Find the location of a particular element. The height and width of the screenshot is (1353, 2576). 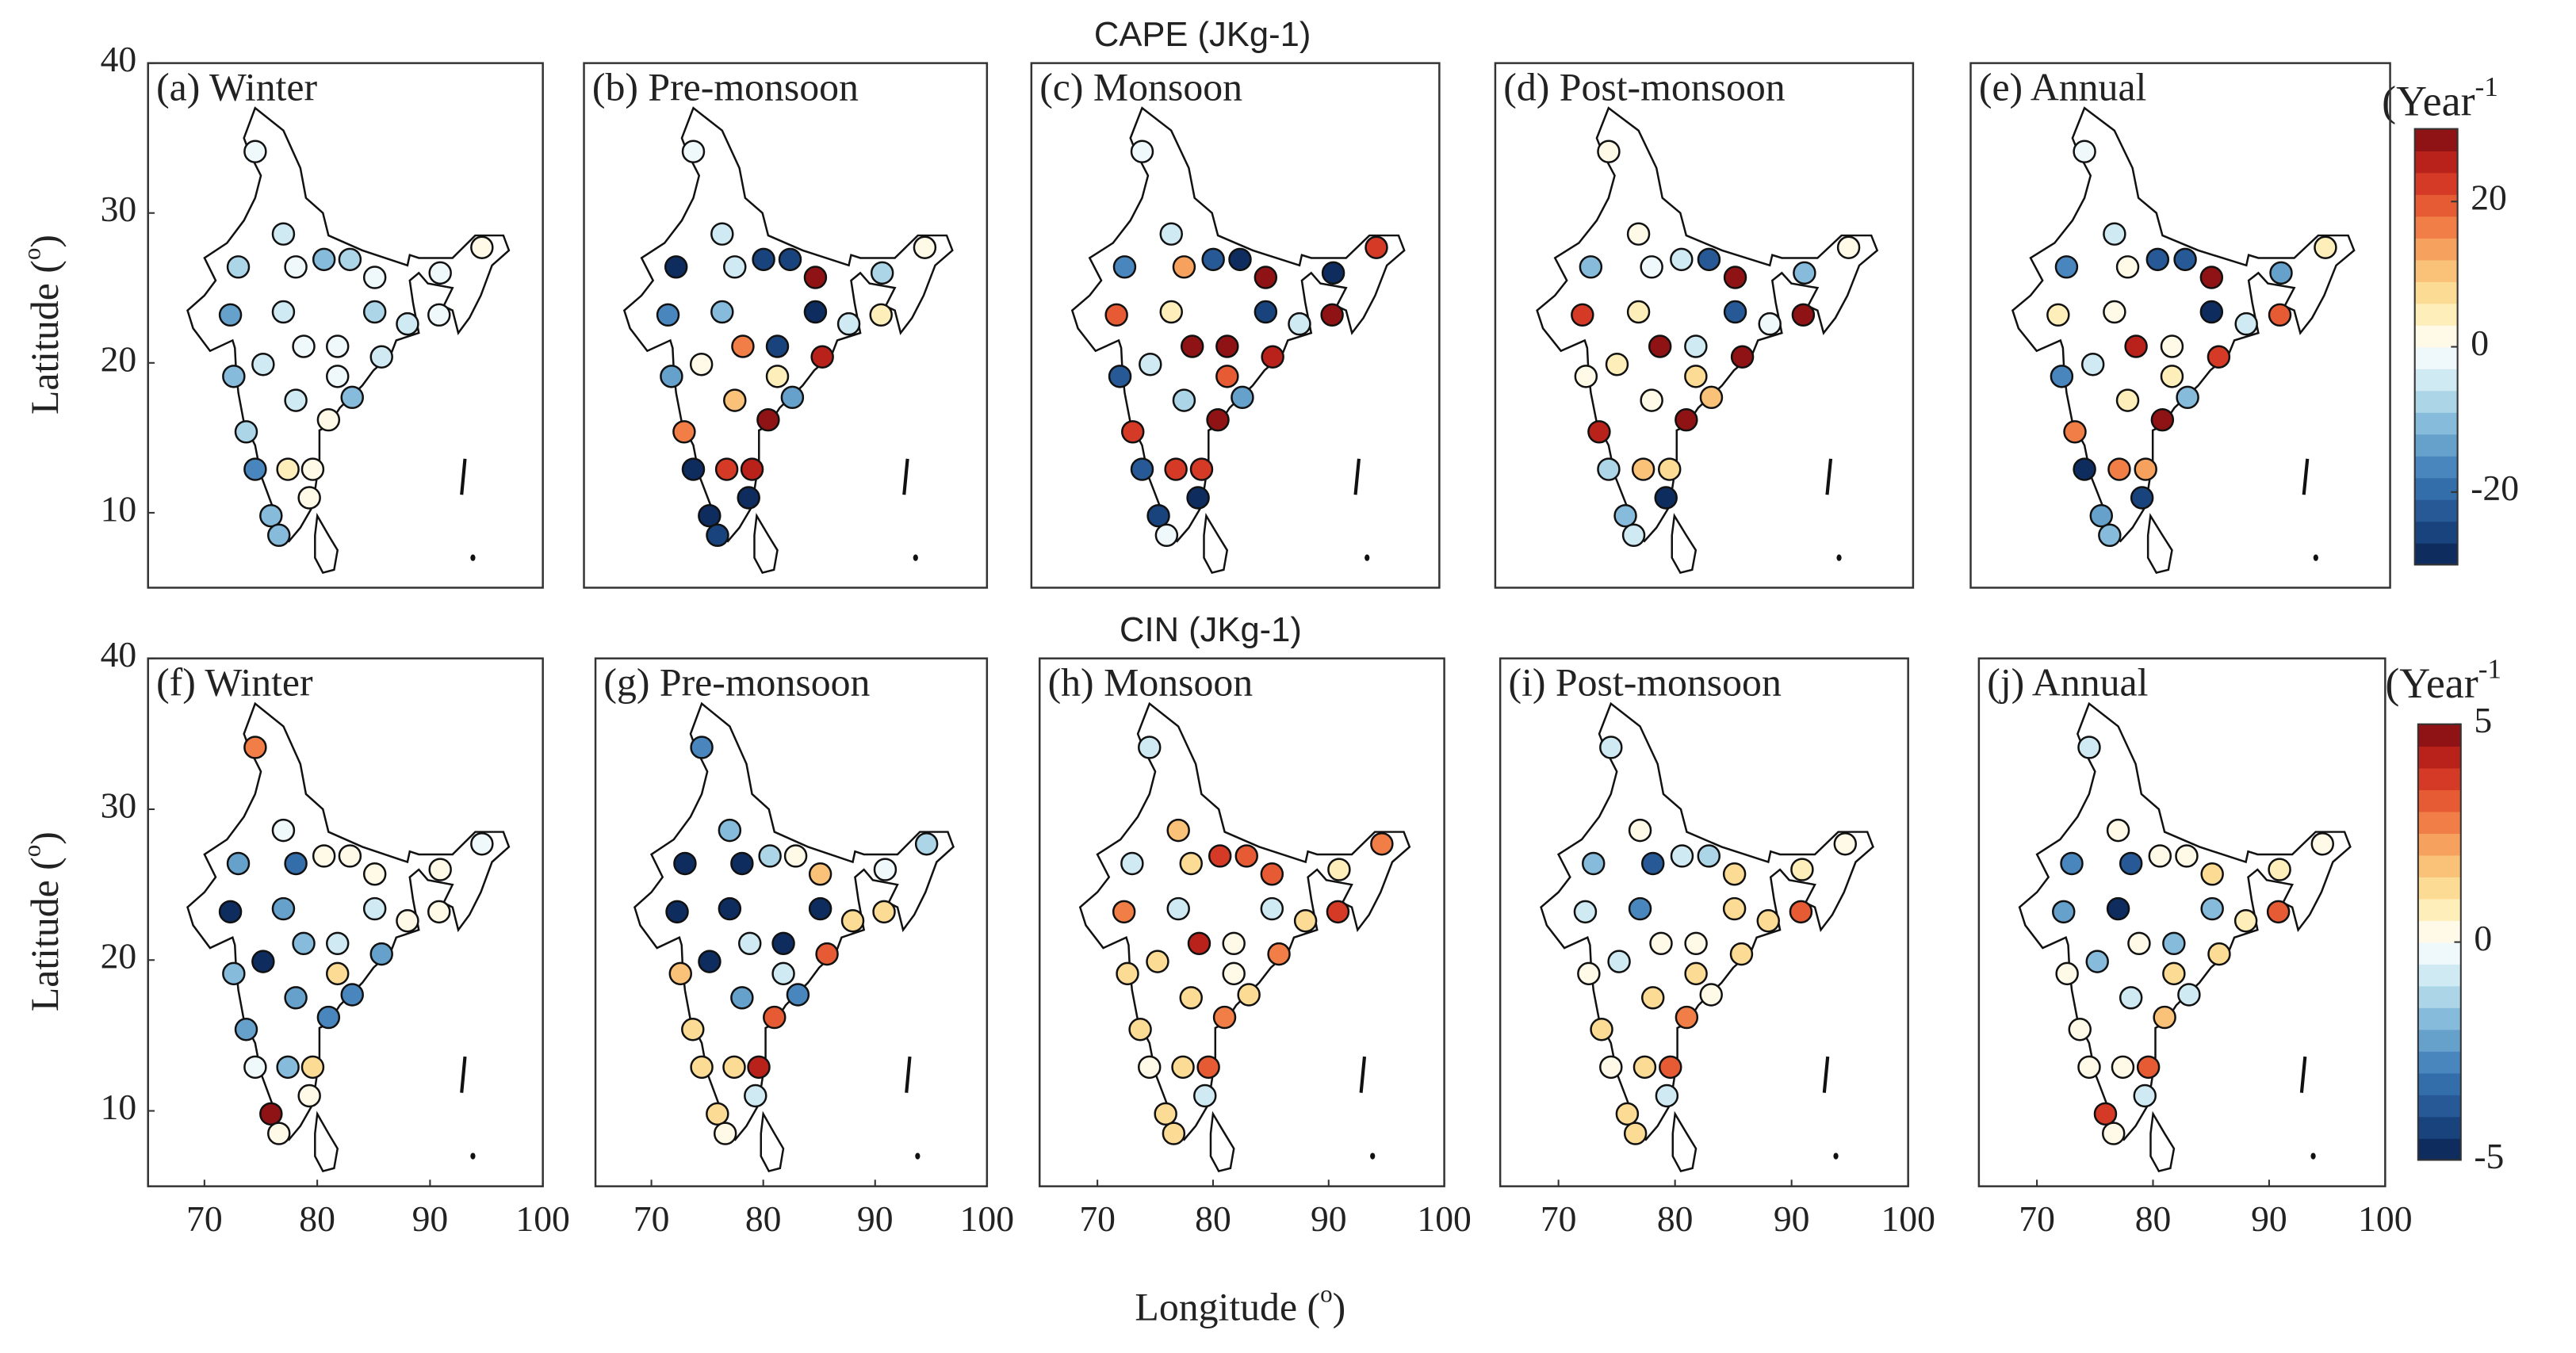

panel-title: (d) Post-monsoon is located at coordinates (1644, 87).